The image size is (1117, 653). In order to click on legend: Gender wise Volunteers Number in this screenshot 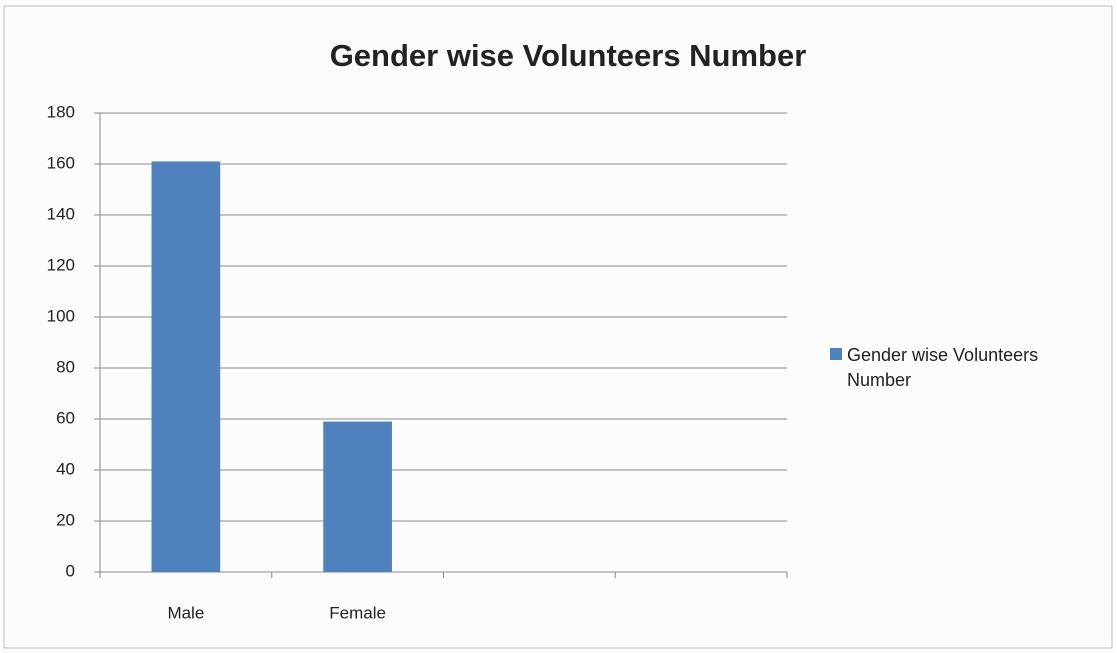, I will do `click(963, 368)`.